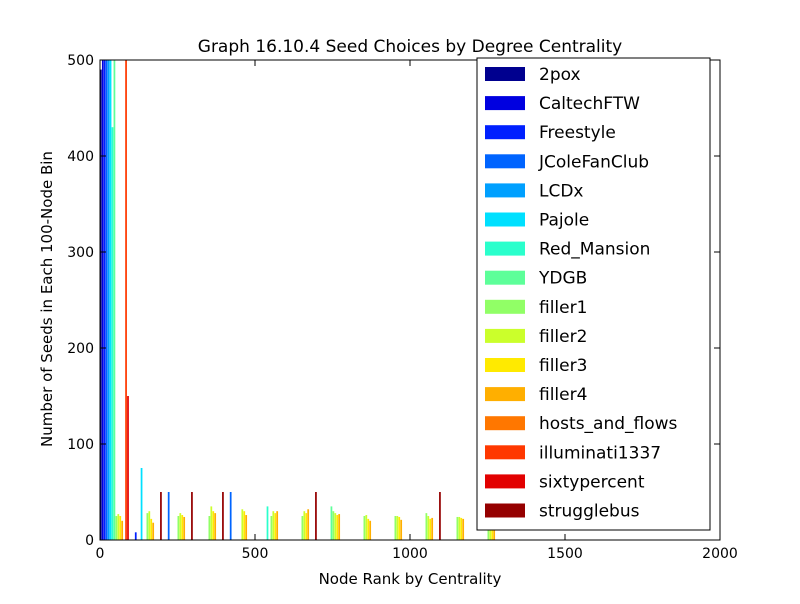 Image resolution: width=800 pixels, height=604 pixels. Describe the element at coordinates (505, 161) in the screenshot. I see `legend-swatch-JColeFanClub` at that location.